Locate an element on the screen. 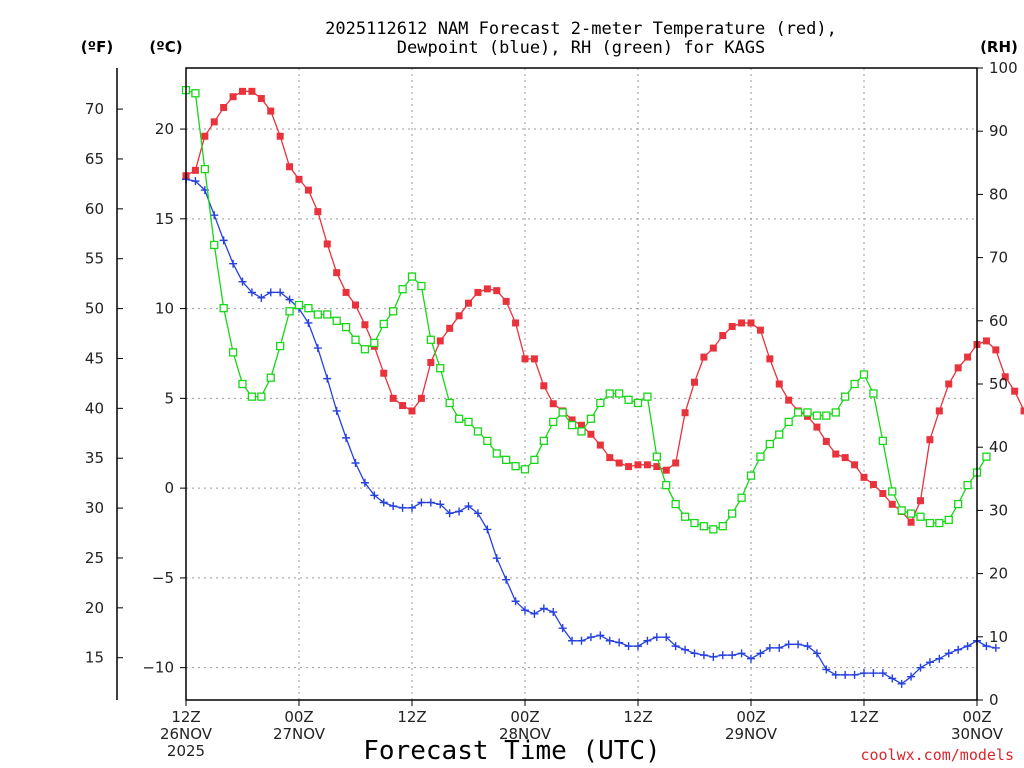  rh-tick-label: 10 is located at coordinates (998, 637).